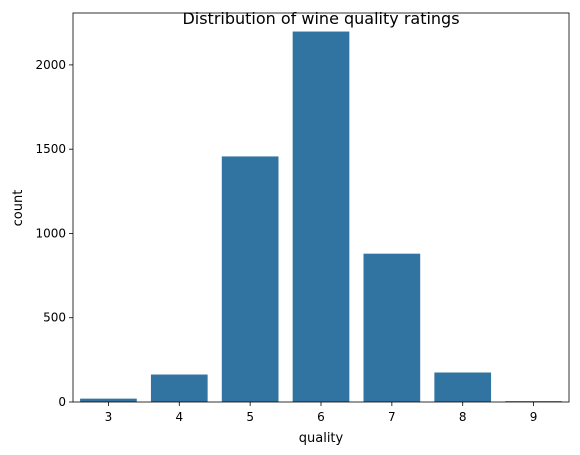 This screenshot has width=580, height=455. I want to click on y-axis-label: count, so click(18, 208).